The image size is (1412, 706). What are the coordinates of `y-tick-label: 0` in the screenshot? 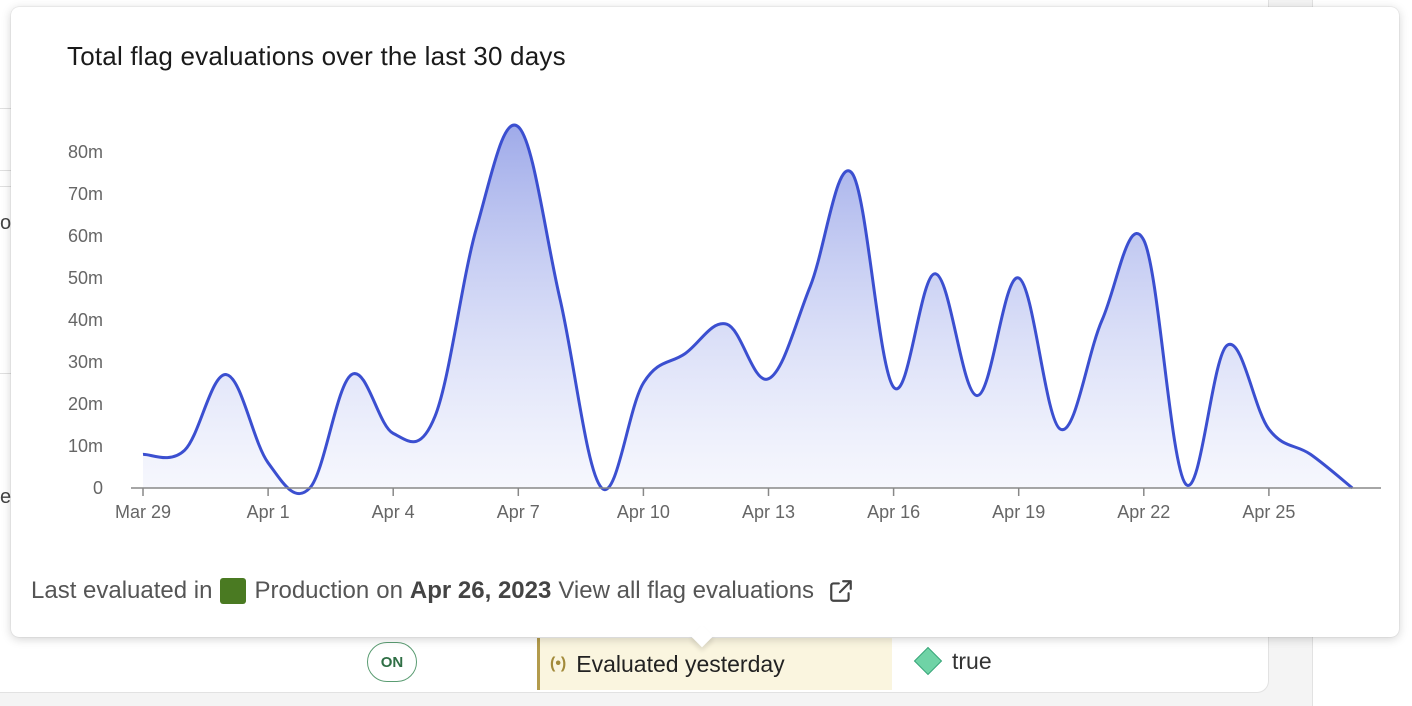 It's located at (98, 488).